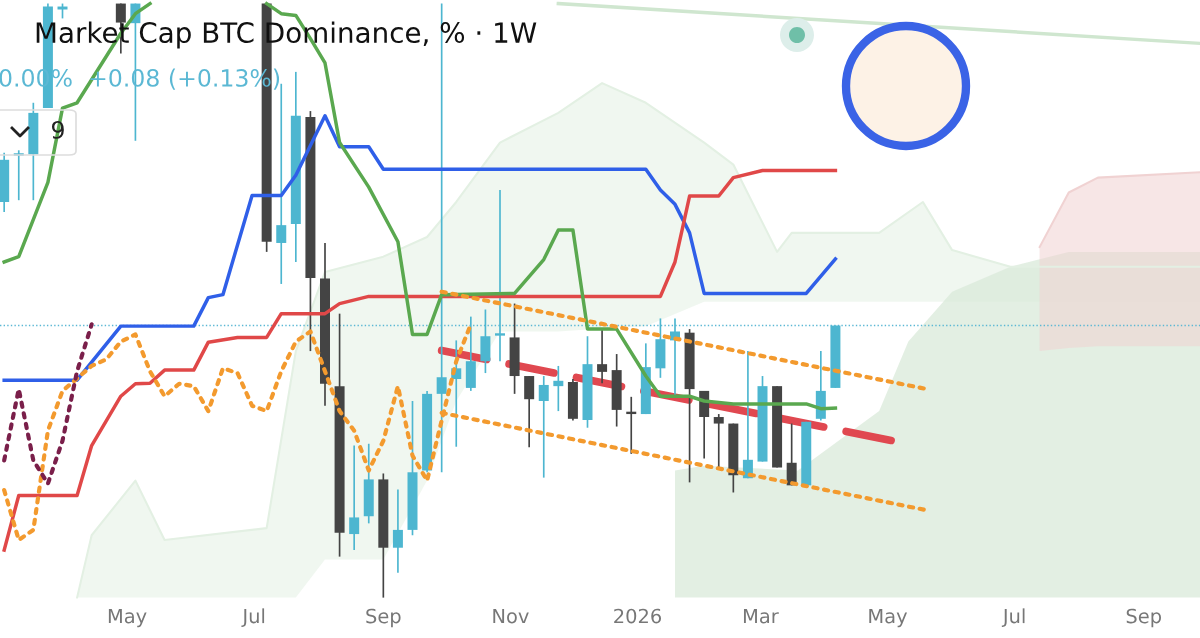 This screenshot has width=1200, height=638. Describe the element at coordinates (761, 616) in the screenshot. I see `x-tick-label: Mar` at that location.